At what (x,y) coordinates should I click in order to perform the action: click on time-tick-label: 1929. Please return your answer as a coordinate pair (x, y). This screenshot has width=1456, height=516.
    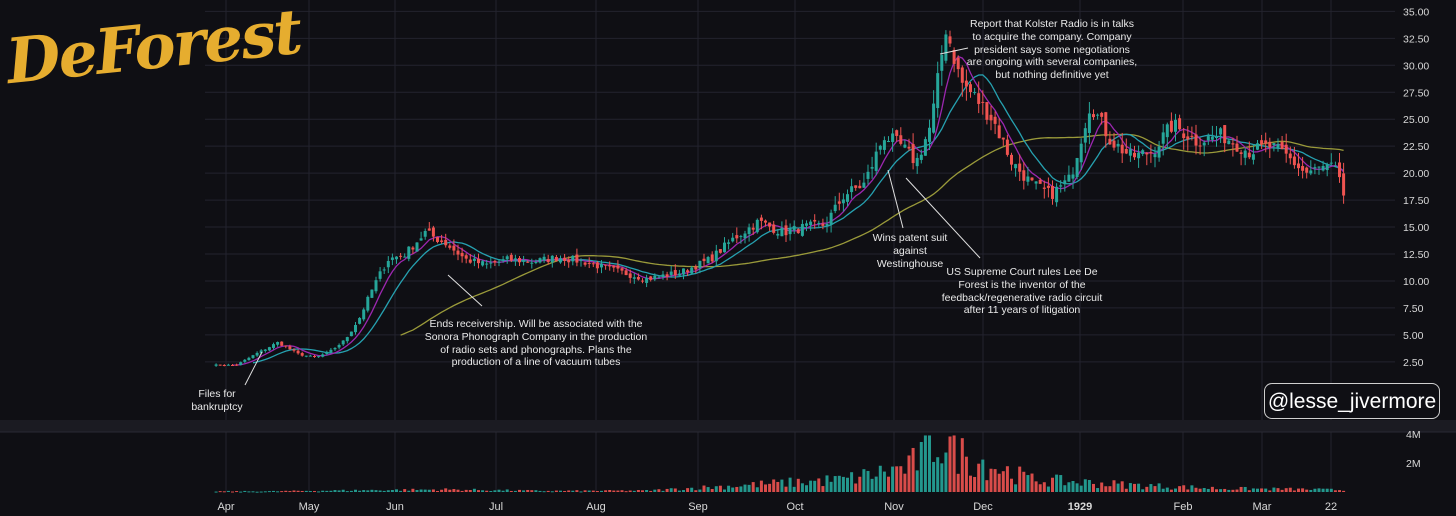
    Looking at the image, I should click on (1080, 507).